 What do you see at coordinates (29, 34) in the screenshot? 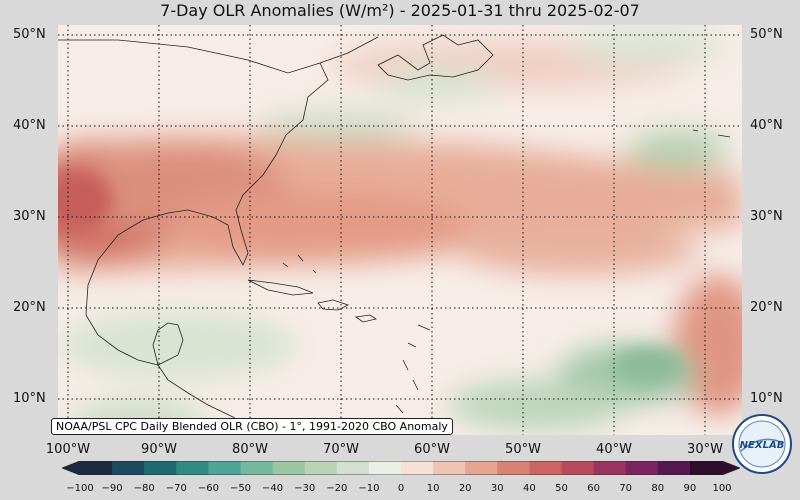
I see `lat-label-left: 50°N` at bounding box center [29, 34].